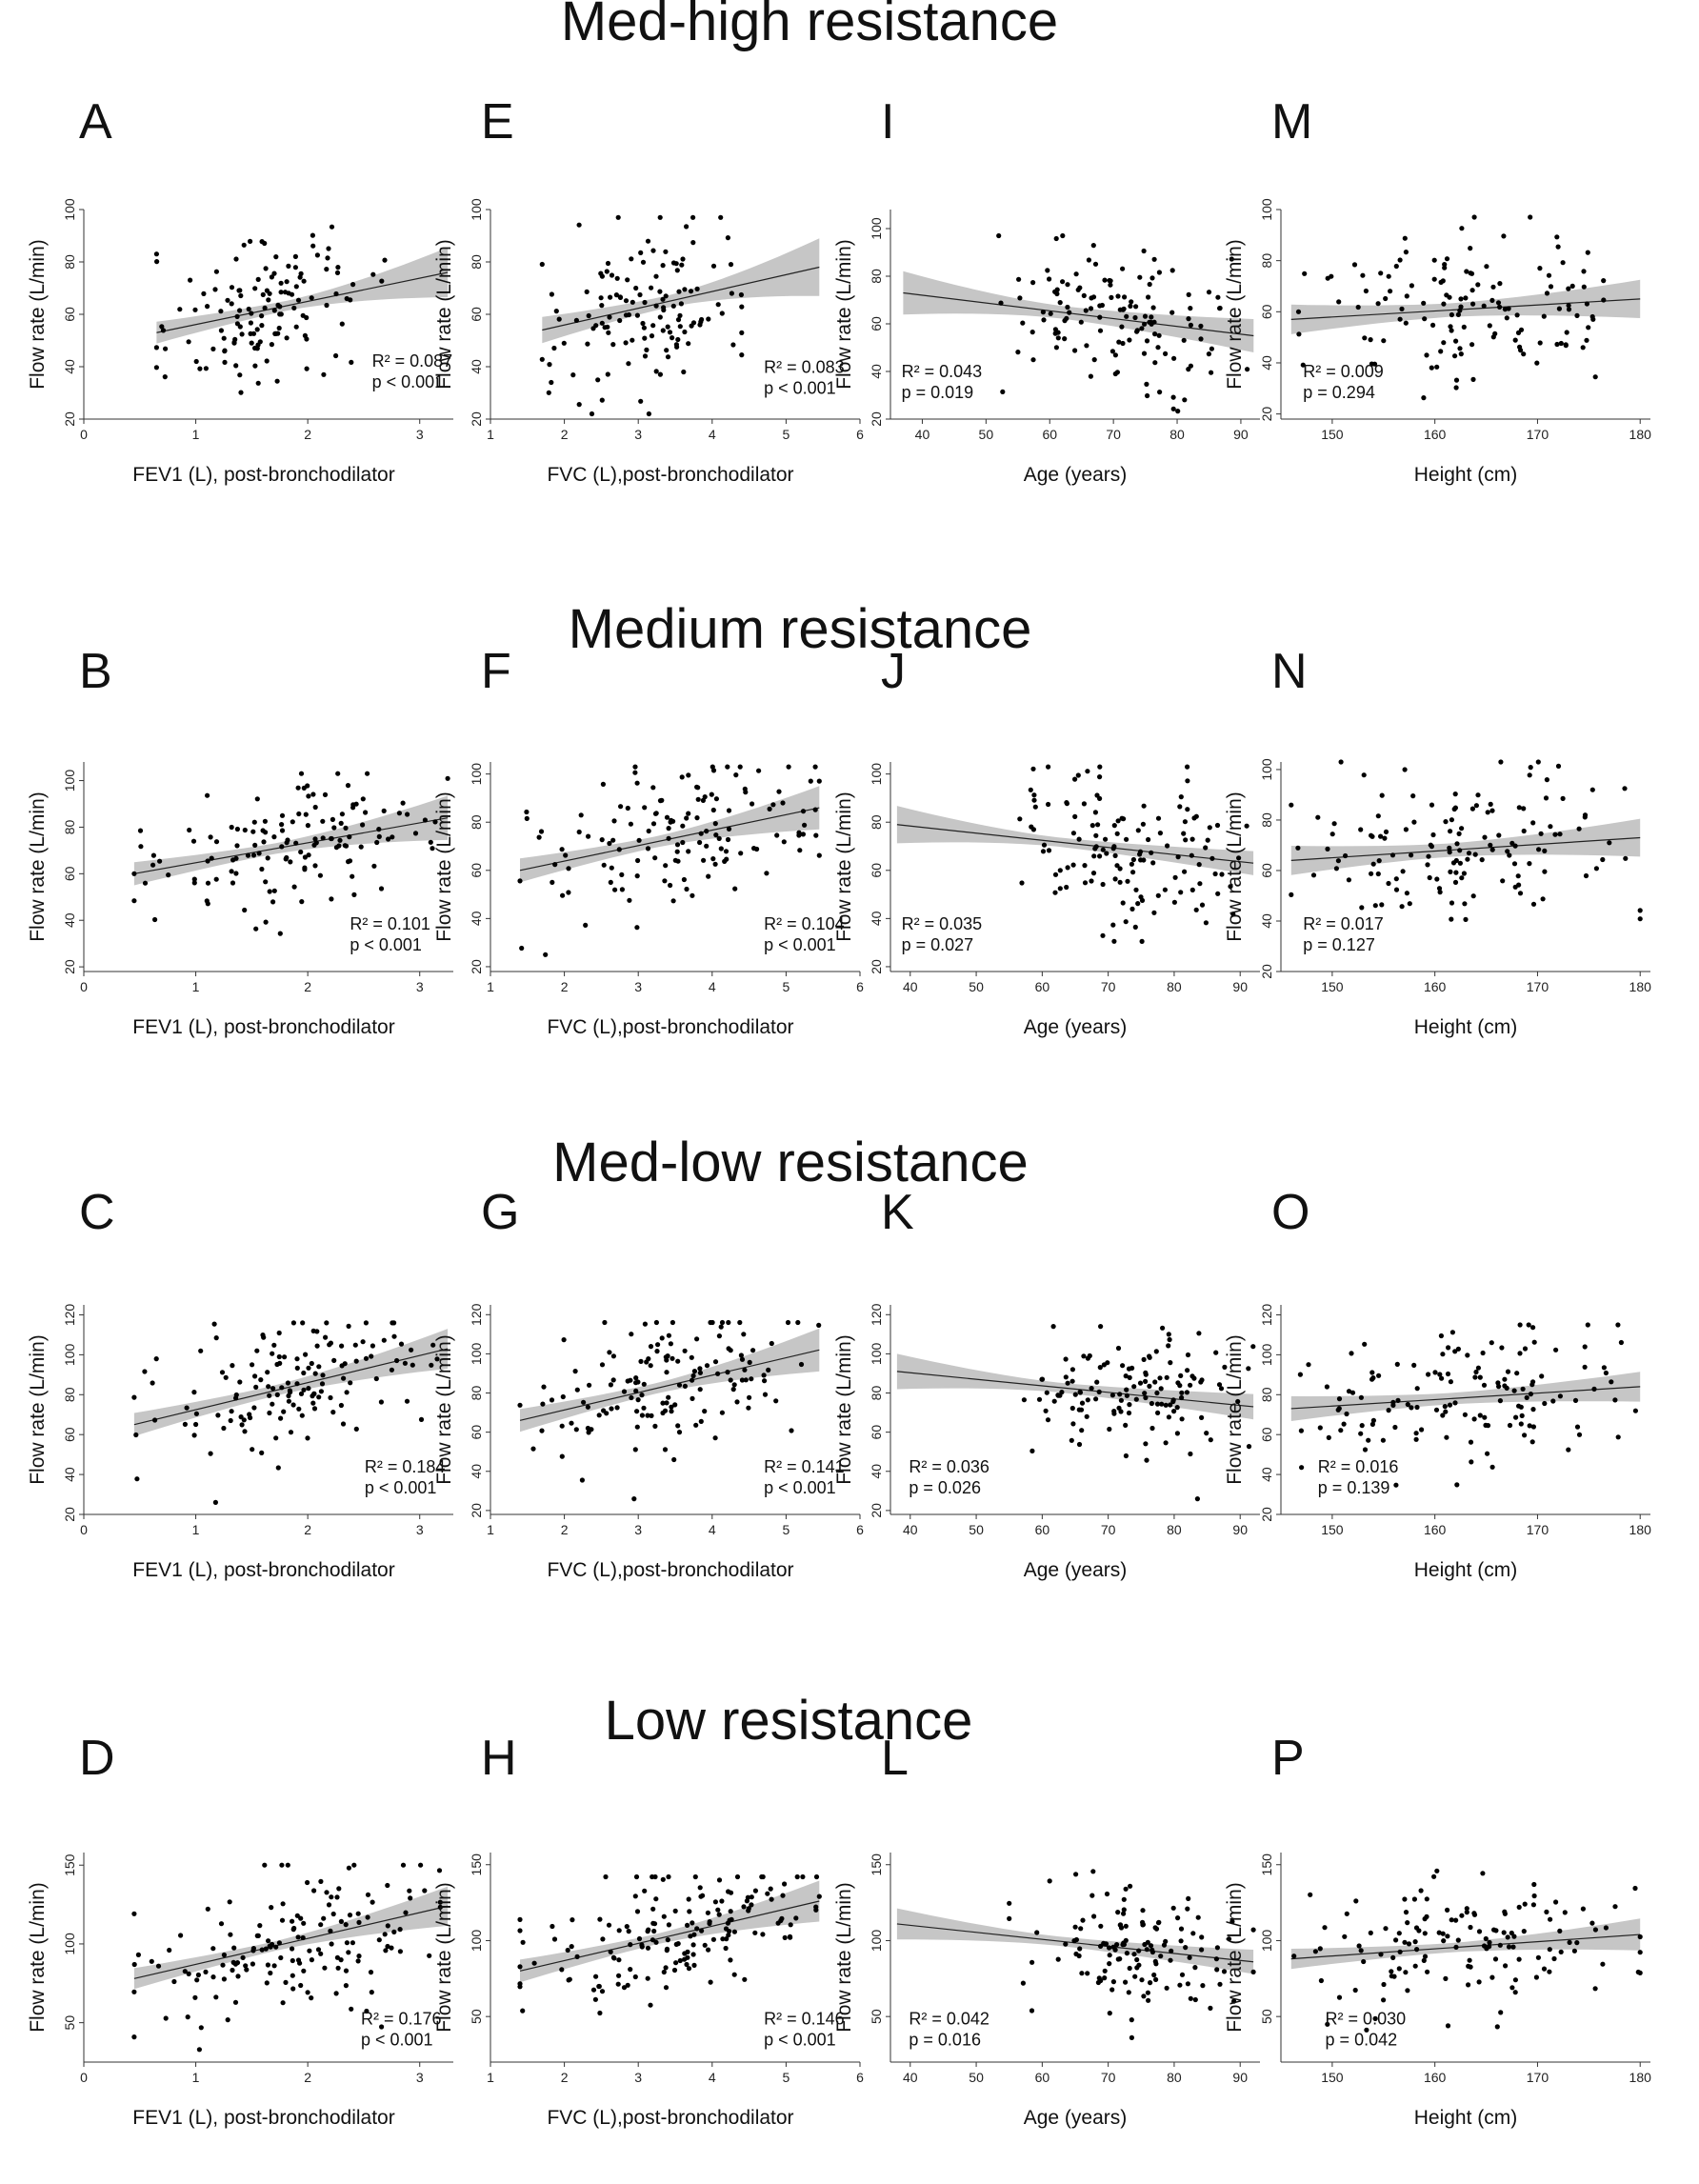 The height and width of the screenshot is (2184, 1699). What do you see at coordinates (1266, 921) in the screenshot?
I see `y-tick-label: 40` at bounding box center [1266, 921].